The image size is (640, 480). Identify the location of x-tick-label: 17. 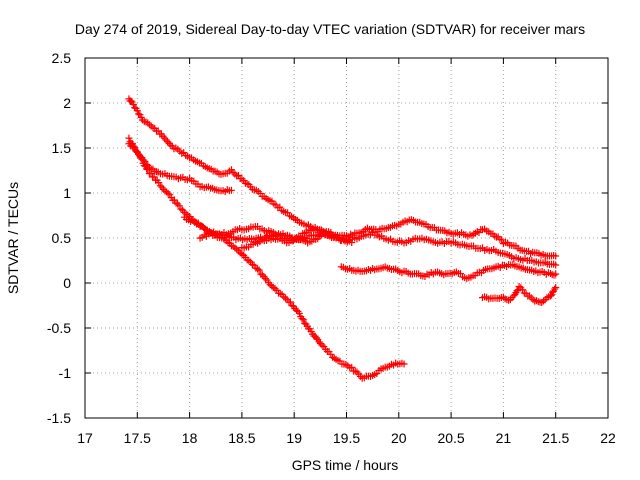
(85, 438).